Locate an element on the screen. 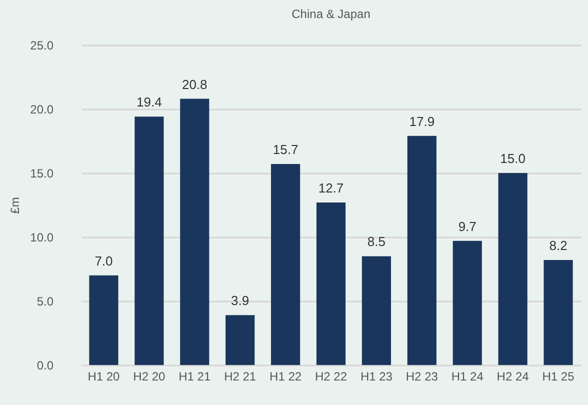 The width and height of the screenshot is (588, 405). data-label: 19.4 is located at coordinates (149, 102).